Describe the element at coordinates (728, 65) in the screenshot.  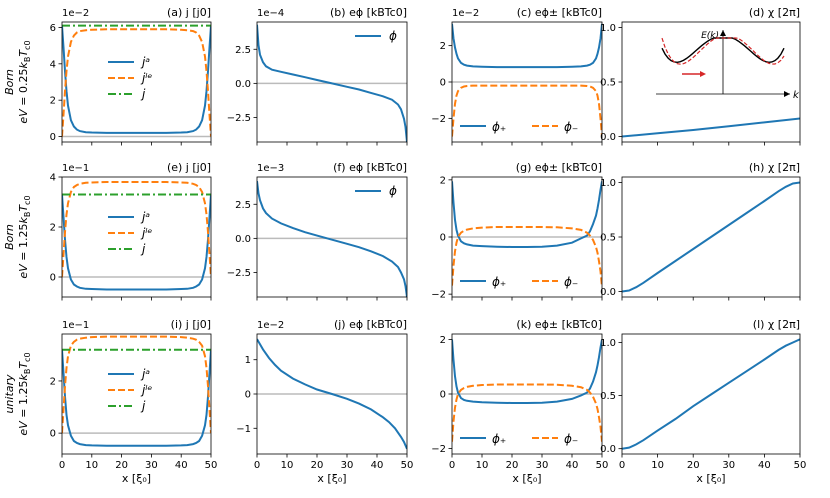
I see `inset-dispersion: E(k) k` at that location.